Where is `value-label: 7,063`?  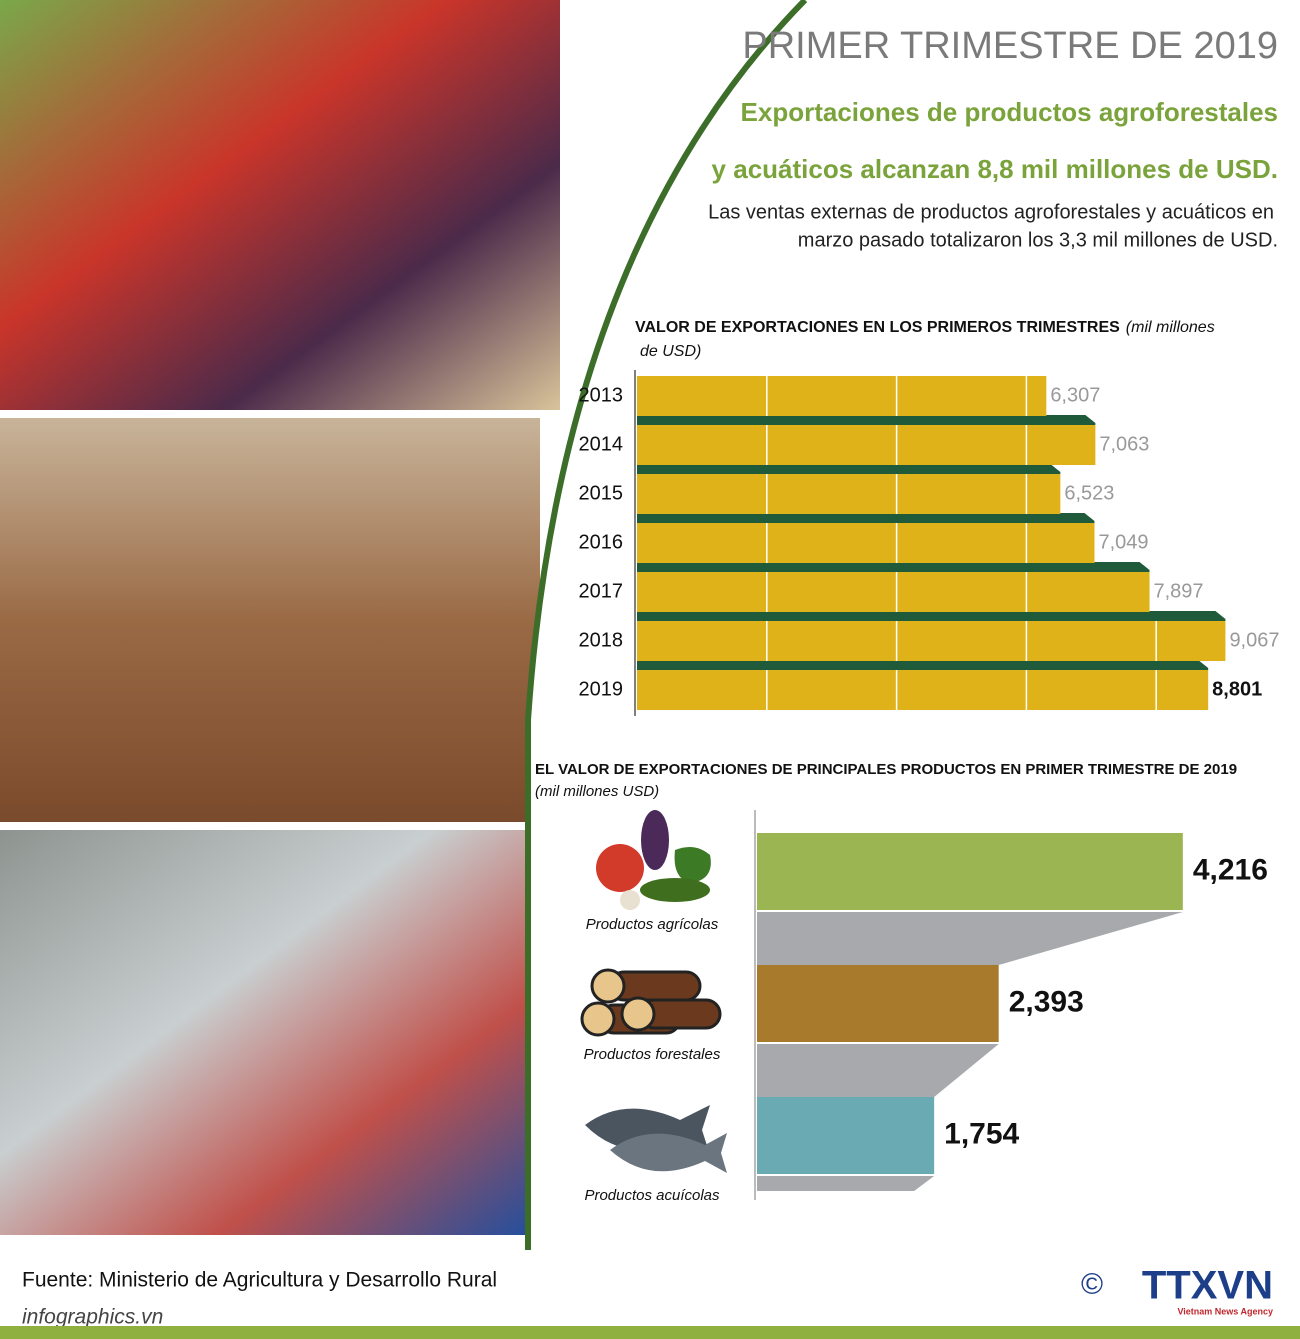 value-label: 7,063 is located at coordinates (1124, 444).